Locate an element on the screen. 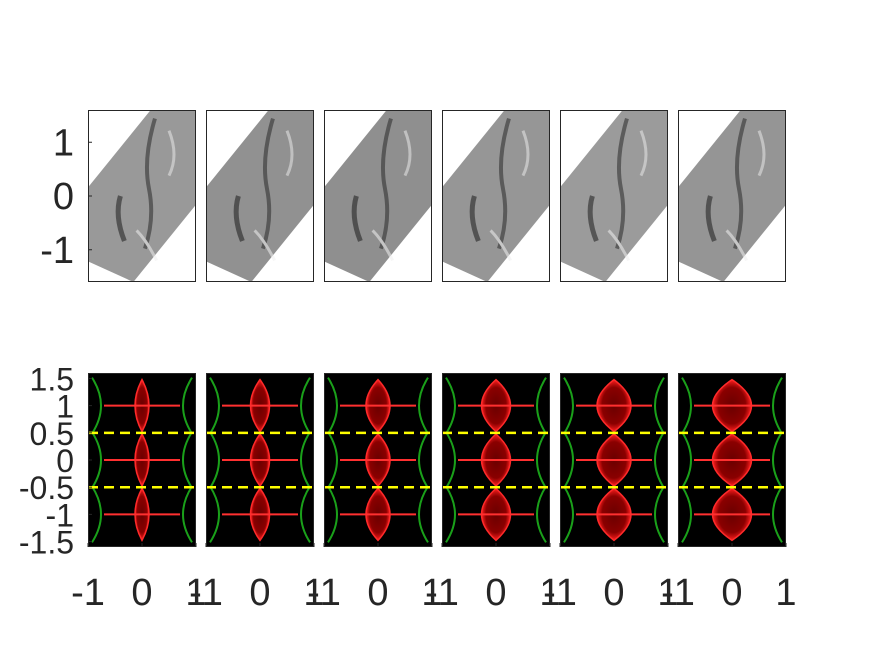 The height and width of the screenshot is (656, 875). bottom-panel-2: -1 0 1 is located at coordinates (257, 493).